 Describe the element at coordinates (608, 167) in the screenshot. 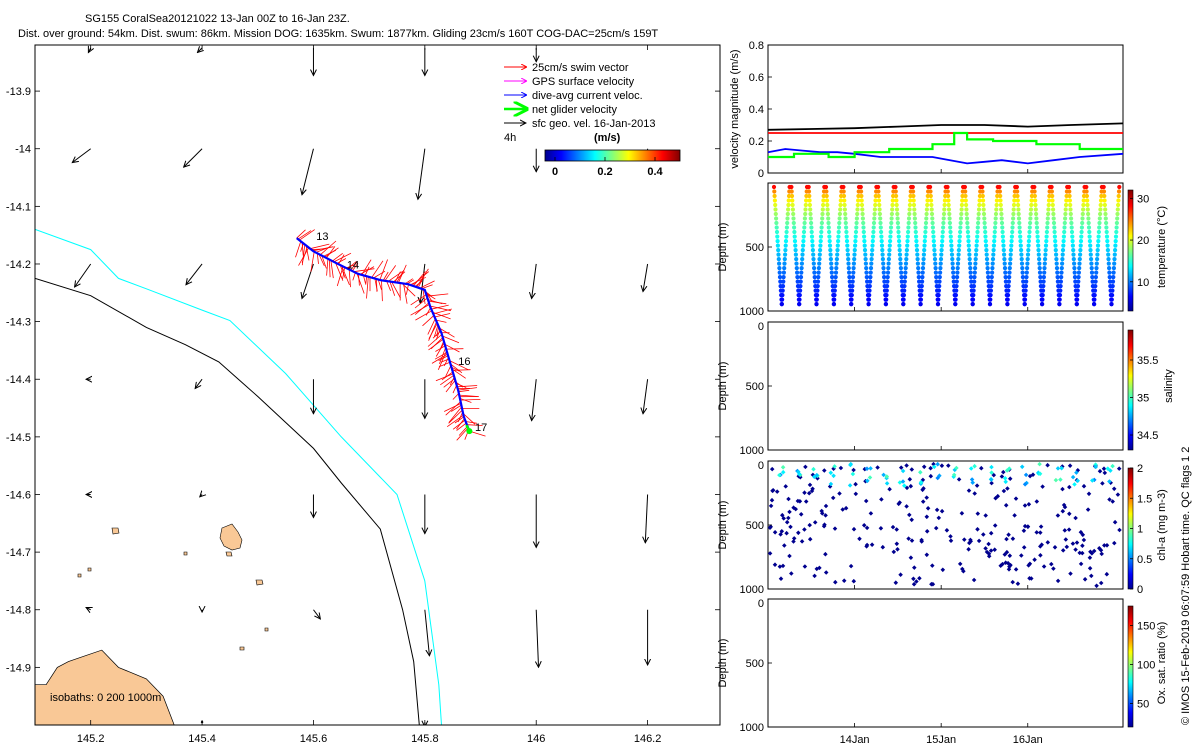

I see `speed-colorbar-ticks: 0 0.2 0.4` at that location.